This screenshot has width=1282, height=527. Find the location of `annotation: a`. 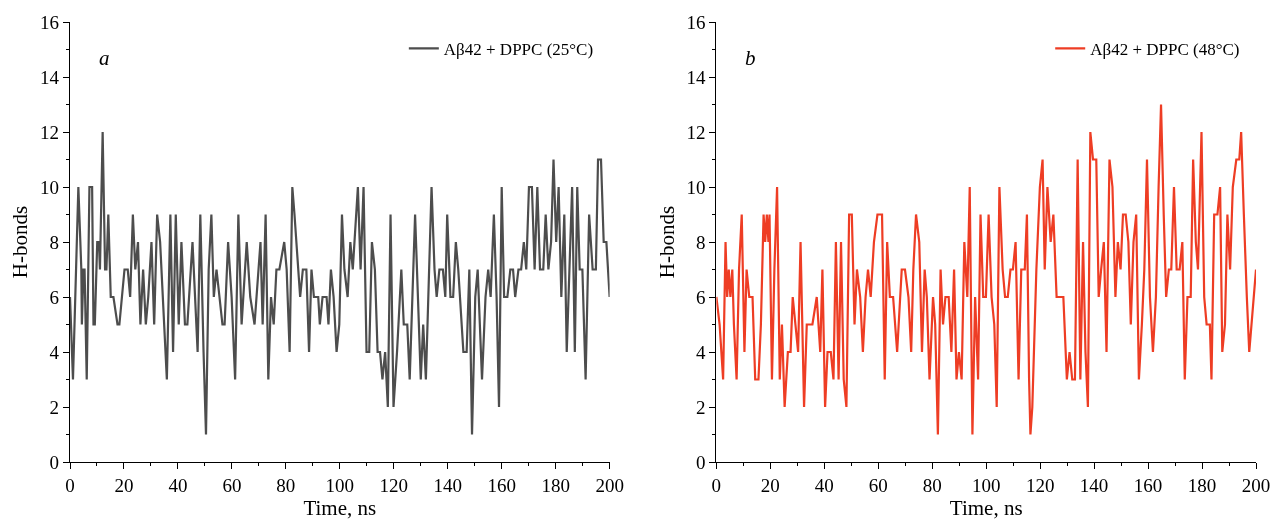

annotation: a is located at coordinates (104, 58).